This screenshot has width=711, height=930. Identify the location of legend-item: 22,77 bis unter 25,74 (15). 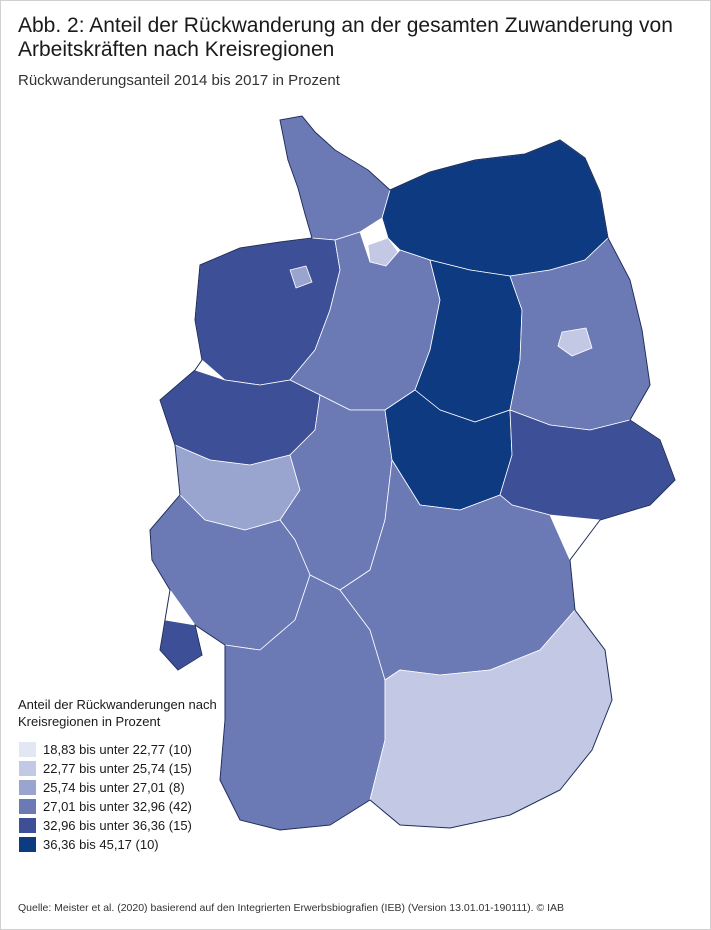
(138, 768).